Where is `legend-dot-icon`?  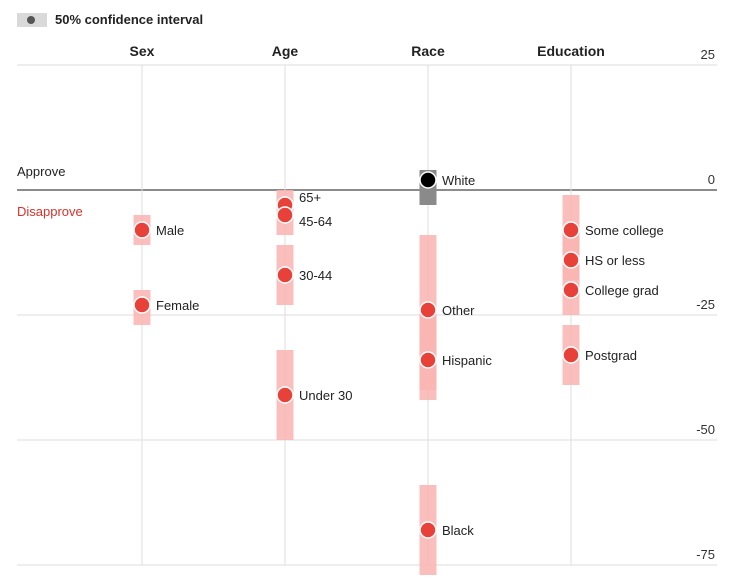
legend-dot-icon is located at coordinates (31, 19).